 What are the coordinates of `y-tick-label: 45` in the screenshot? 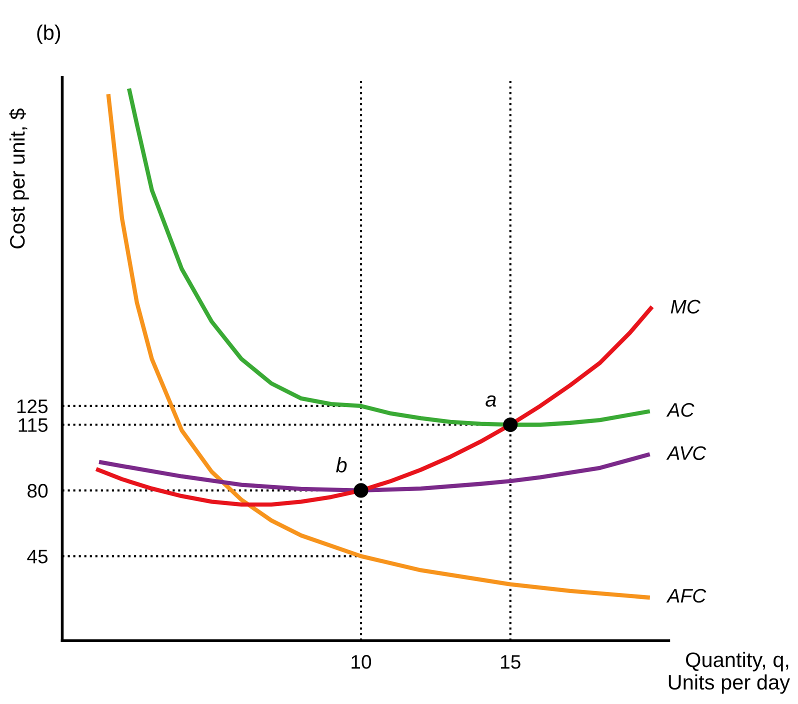 It's located at (37, 557).